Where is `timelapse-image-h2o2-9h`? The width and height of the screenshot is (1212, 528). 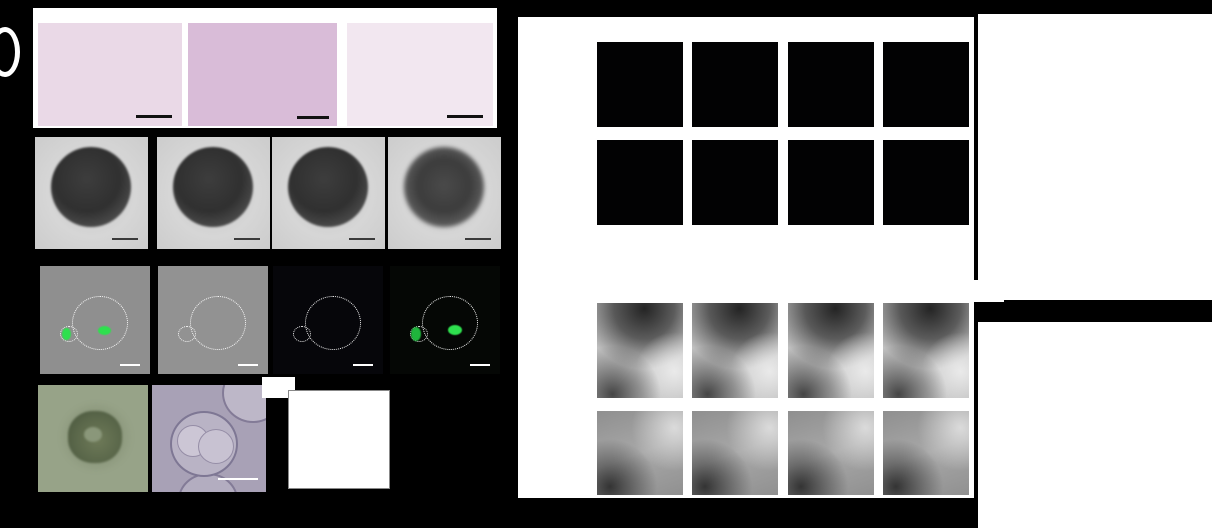
timelapse-image-h2o2-9h is located at coordinates (735, 350).